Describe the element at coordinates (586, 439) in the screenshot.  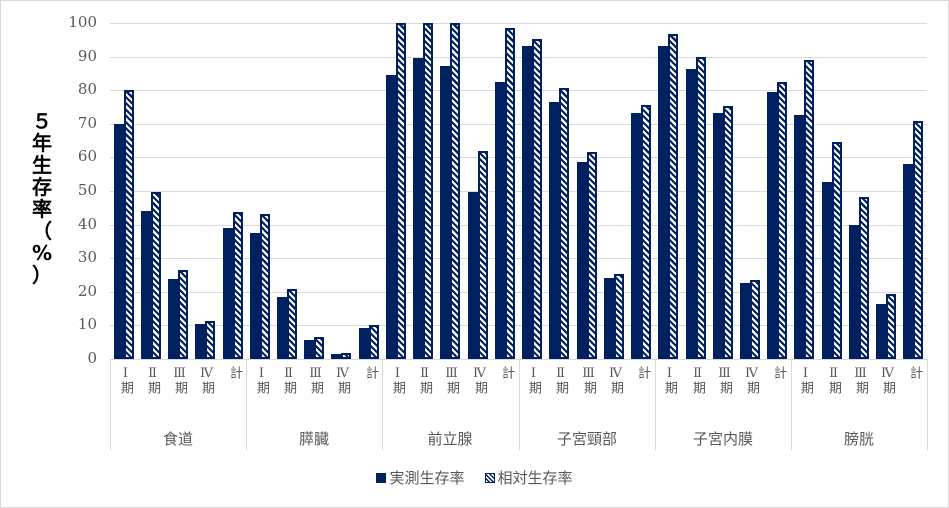
I see `group-label: 子宮頸部` at that location.